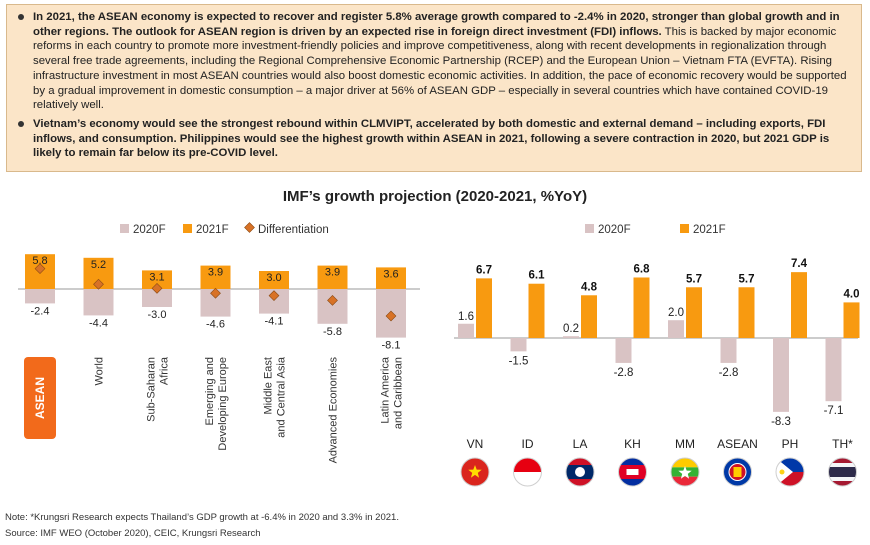  What do you see at coordinates (685, 472) in the screenshot?
I see `myanmar-flag-icon` at bounding box center [685, 472].